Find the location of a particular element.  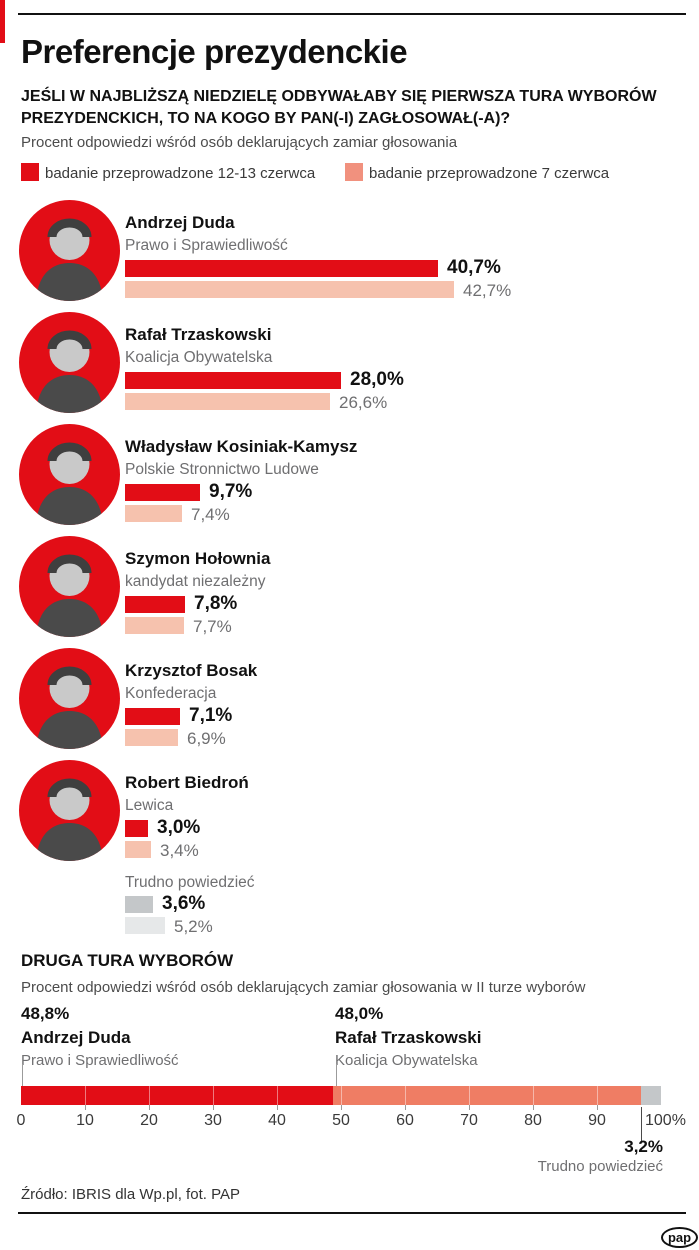

axis-tick-label: 70 is located at coordinates (469, 1120).